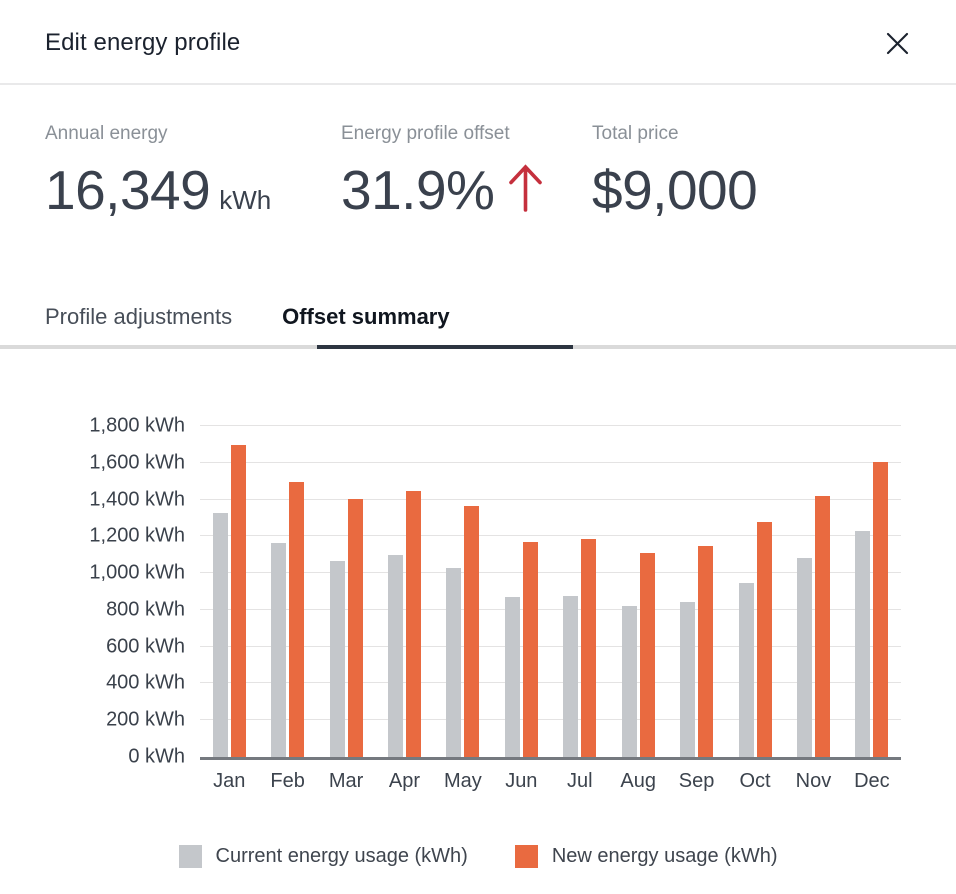  I want to click on dialog-header: Edit energy profile, so click(478, 42).